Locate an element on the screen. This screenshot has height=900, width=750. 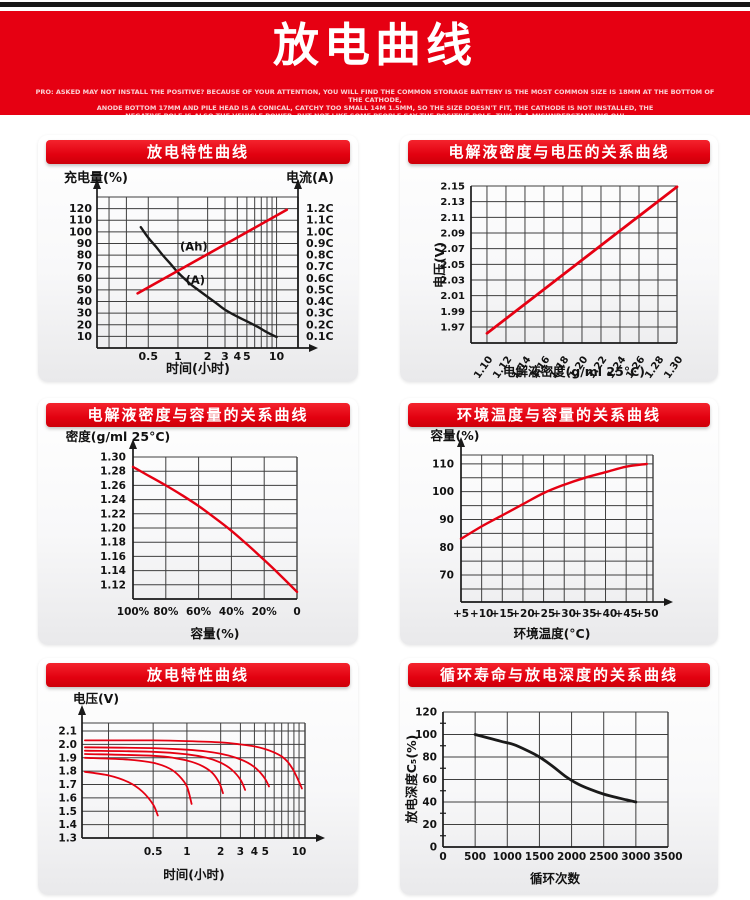
svg-text: 1 is located at coordinates (186, 852).